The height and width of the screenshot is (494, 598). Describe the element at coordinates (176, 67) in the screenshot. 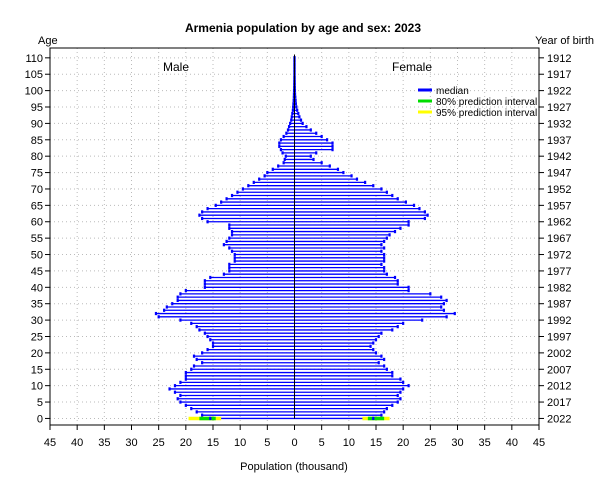

I see `male-label: Male` at that location.